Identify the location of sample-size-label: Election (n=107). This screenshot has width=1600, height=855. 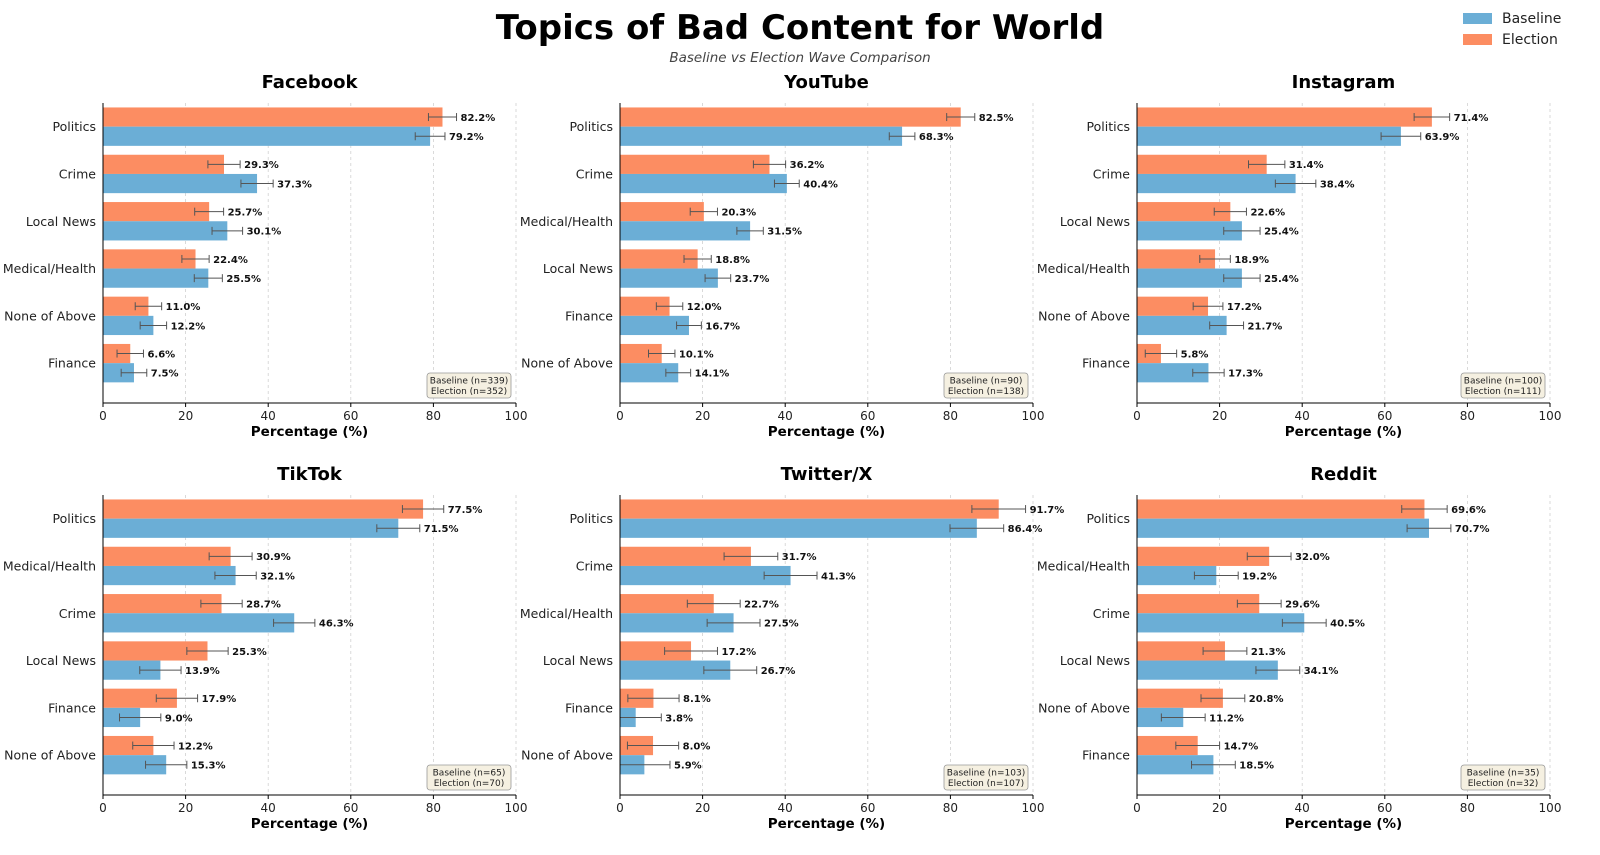
(986, 784).